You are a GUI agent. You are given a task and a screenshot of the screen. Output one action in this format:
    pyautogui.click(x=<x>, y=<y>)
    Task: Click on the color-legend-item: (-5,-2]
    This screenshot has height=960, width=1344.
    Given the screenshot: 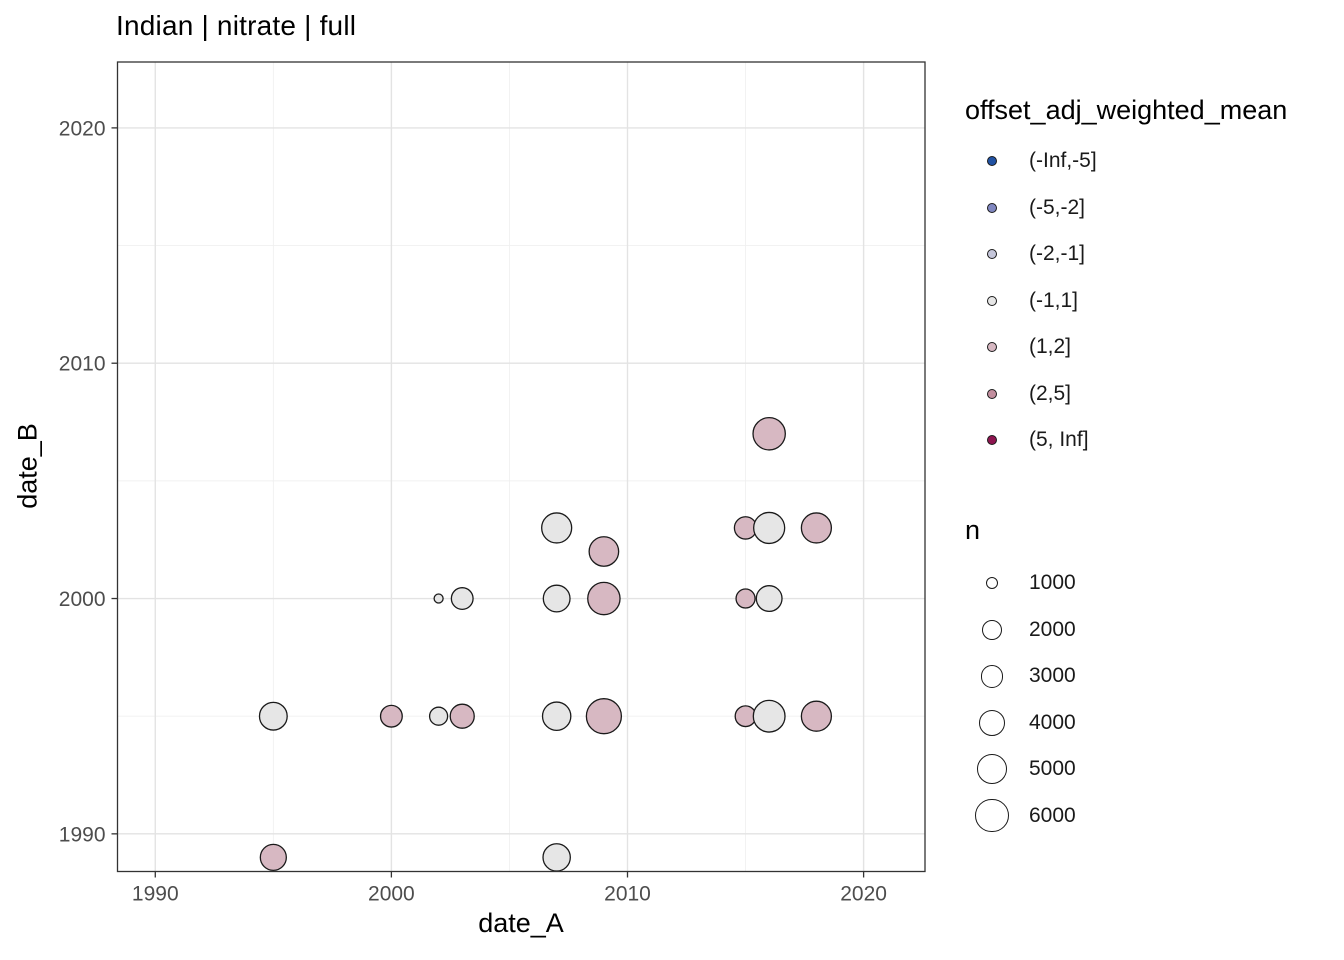 What is the action you would take?
    pyautogui.click(x=1151, y=208)
    